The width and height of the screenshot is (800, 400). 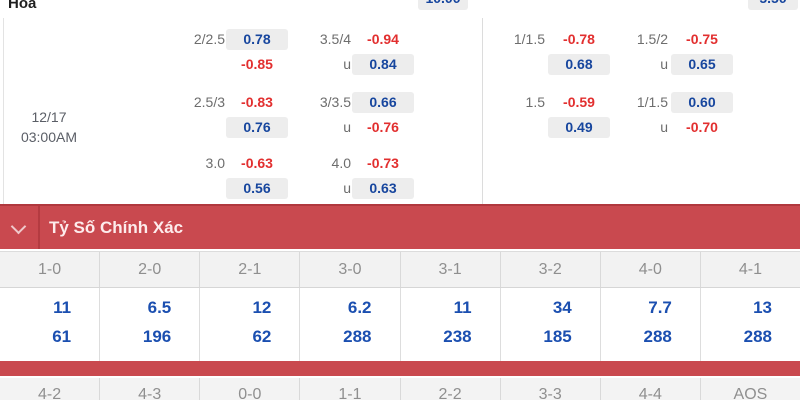 I want to click on match-date: 12/17, so click(x=49, y=117).